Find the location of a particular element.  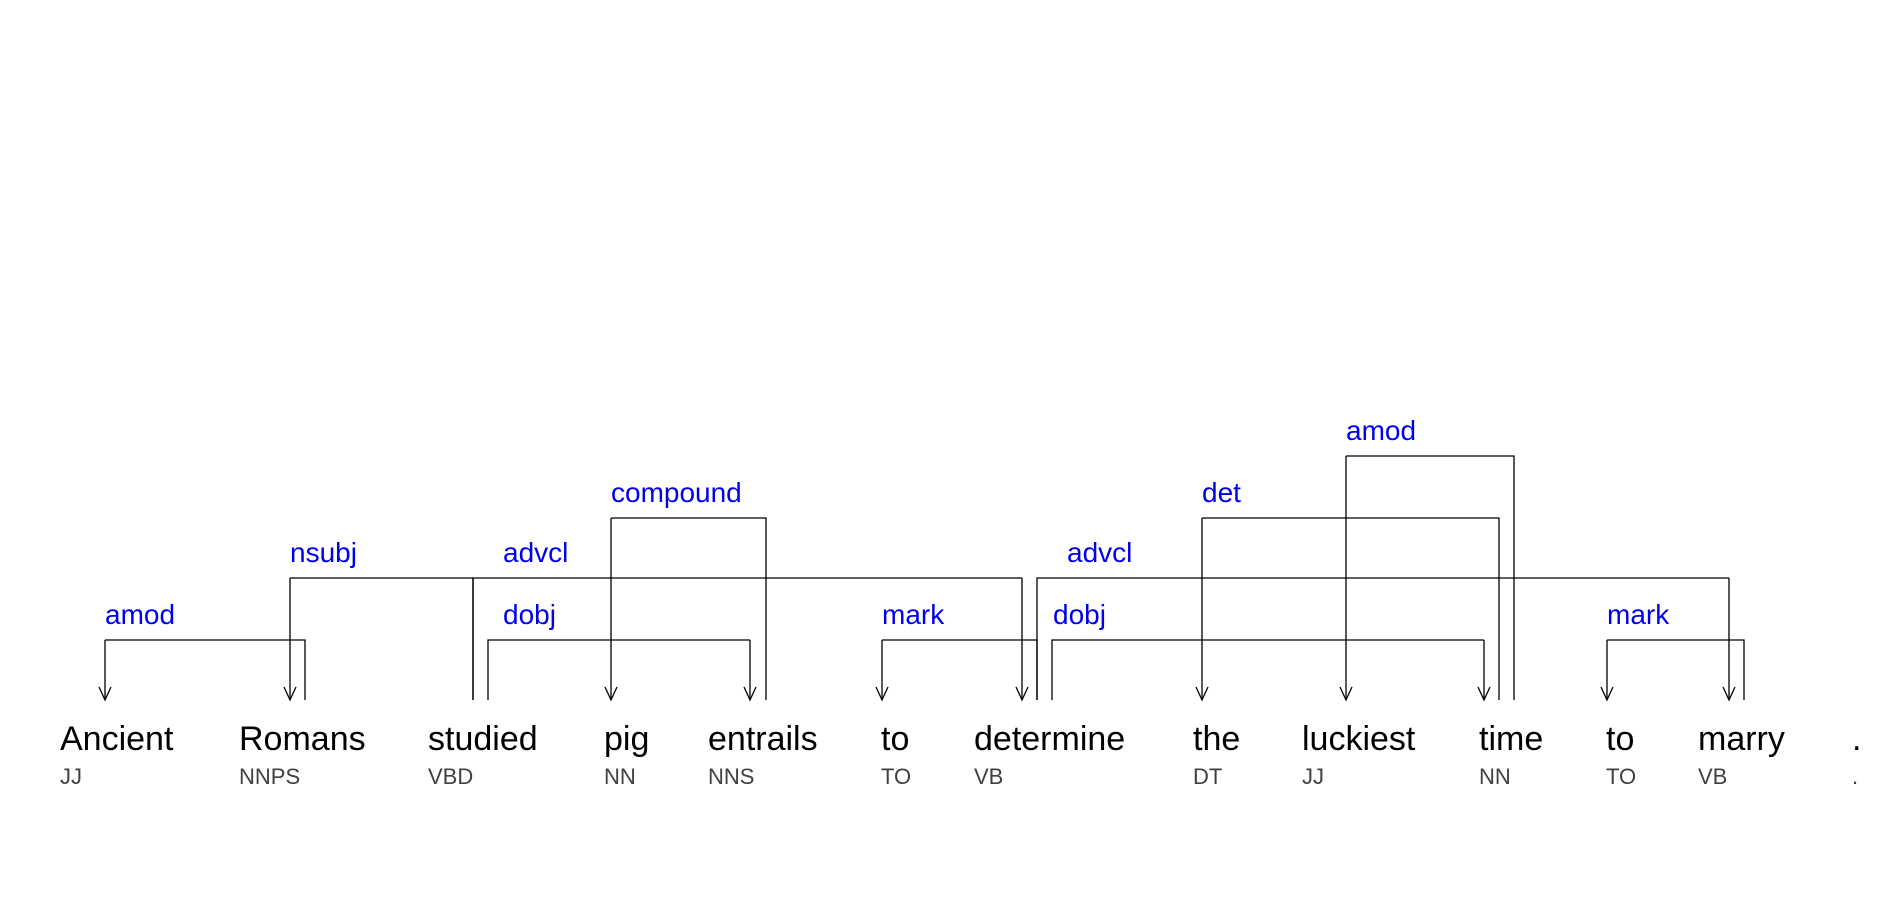

token-word: the is located at coordinates (1216, 739).